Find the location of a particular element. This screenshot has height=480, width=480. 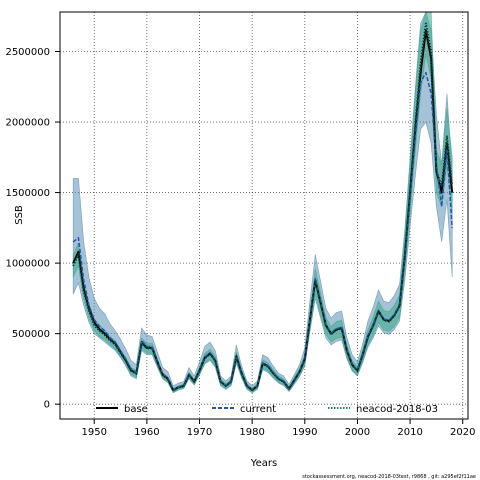

legend: base current neacod-2018-03 is located at coordinates (267, 409).